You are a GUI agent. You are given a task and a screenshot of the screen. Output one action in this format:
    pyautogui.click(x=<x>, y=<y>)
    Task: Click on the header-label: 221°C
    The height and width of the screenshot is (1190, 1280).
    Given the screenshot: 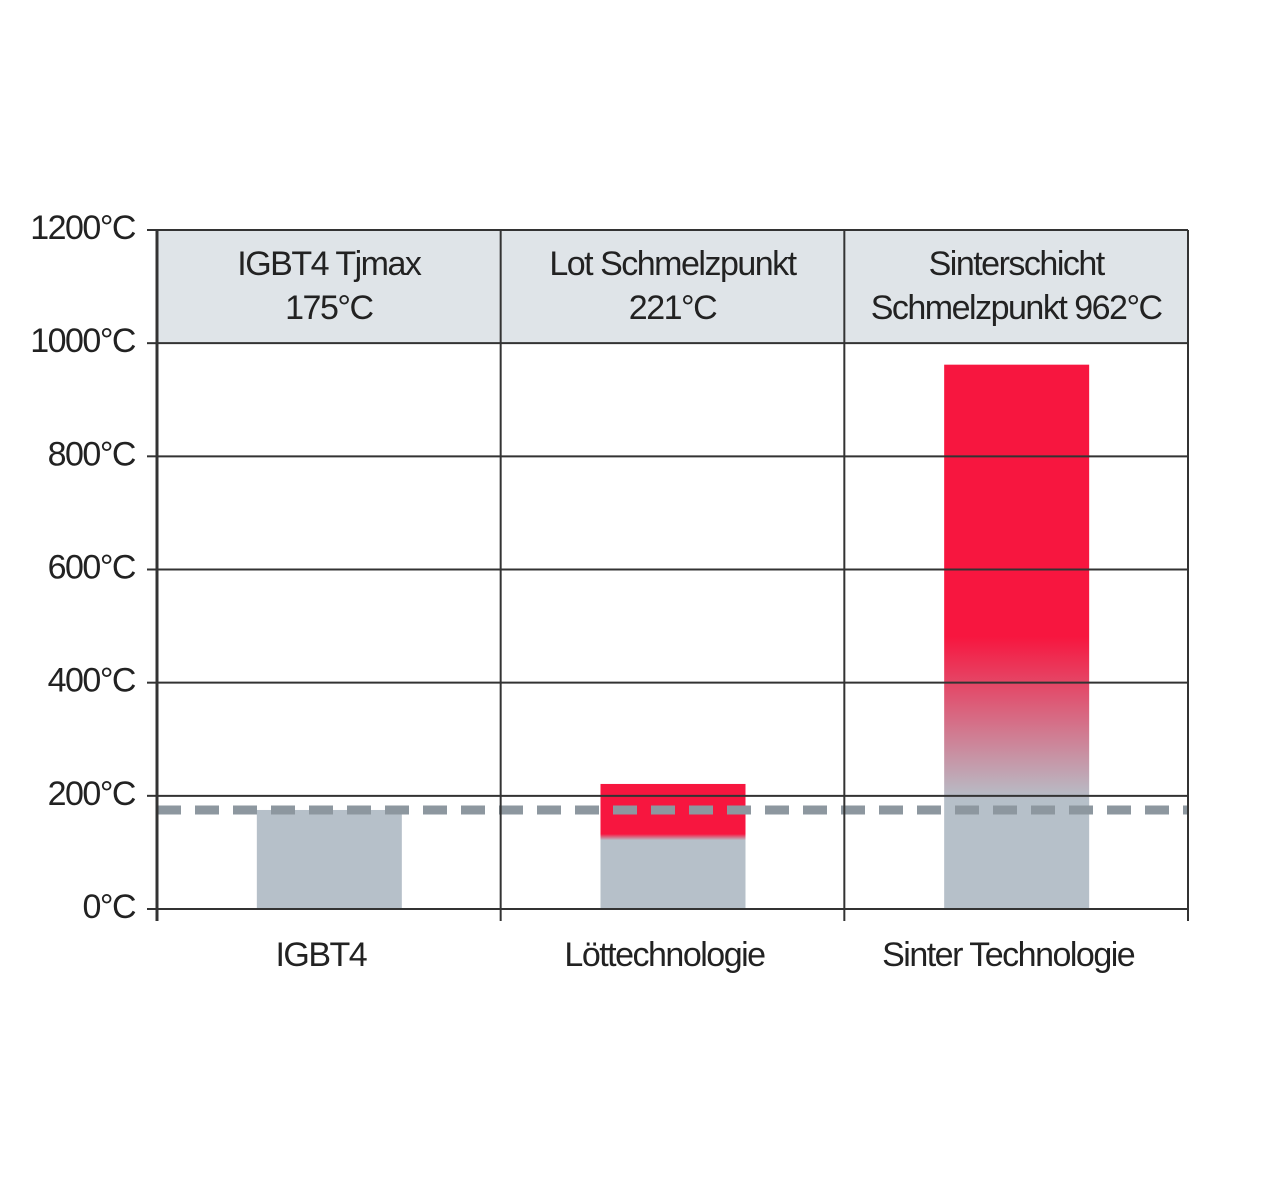 What is the action you would take?
    pyautogui.click(x=673, y=308)
    